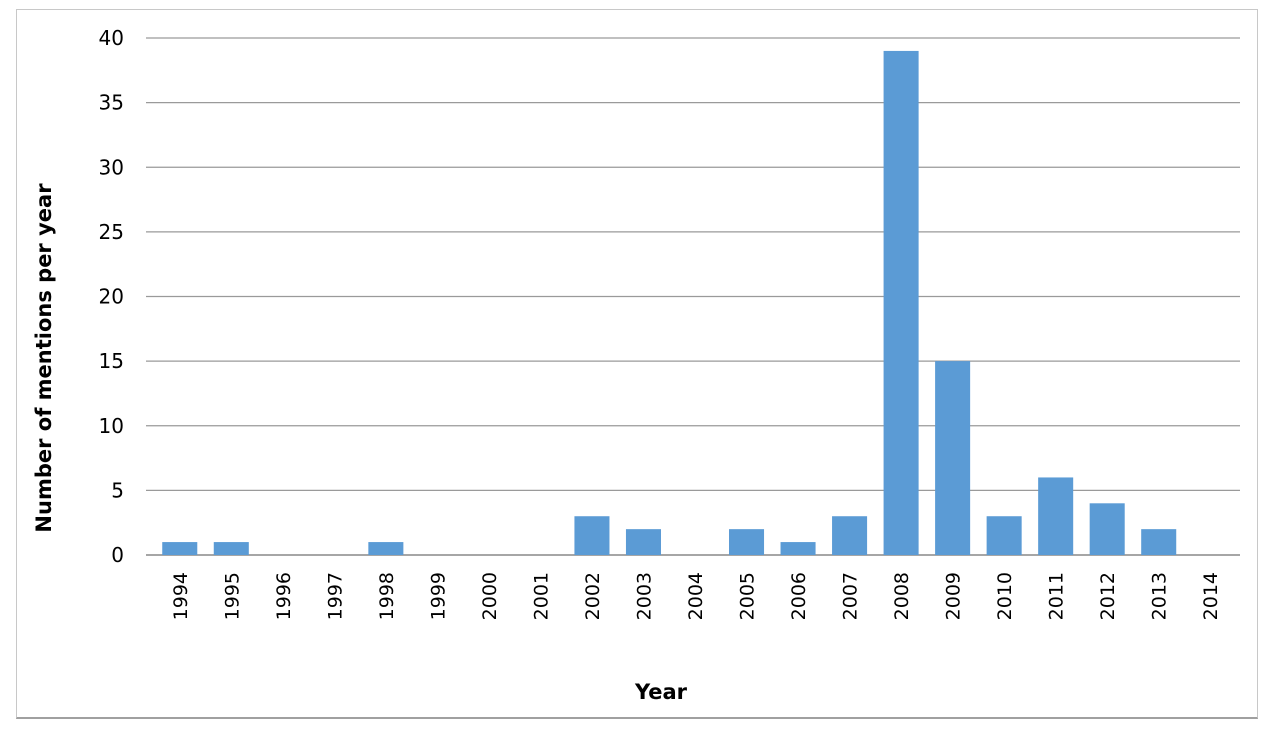  What do you see at coordinates (232, 596) in the screenshot?
I see `x-tick-label: 1995` at bounding box center [232, 596].